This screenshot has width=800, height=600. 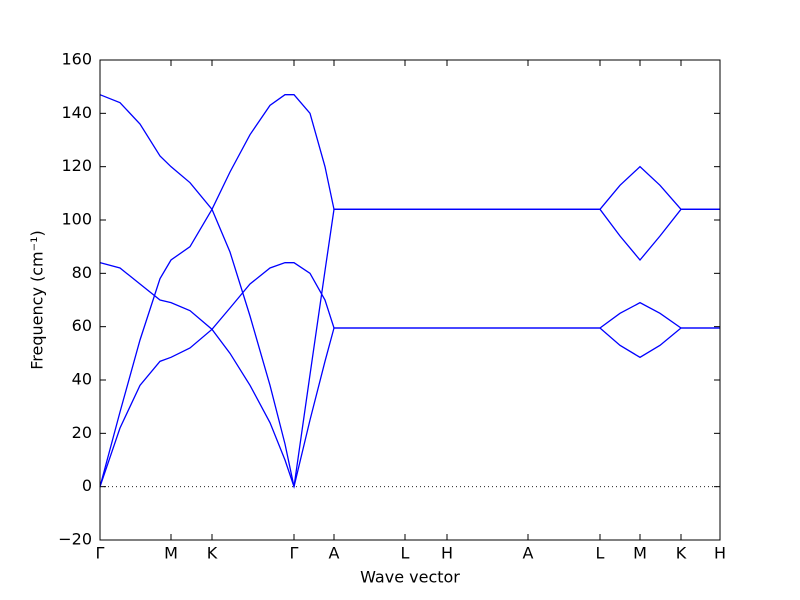 What do you see at coordinates (82, 325) in the screenshot?
I see `y-tick-label: 60` at bounding box center [82, 325].